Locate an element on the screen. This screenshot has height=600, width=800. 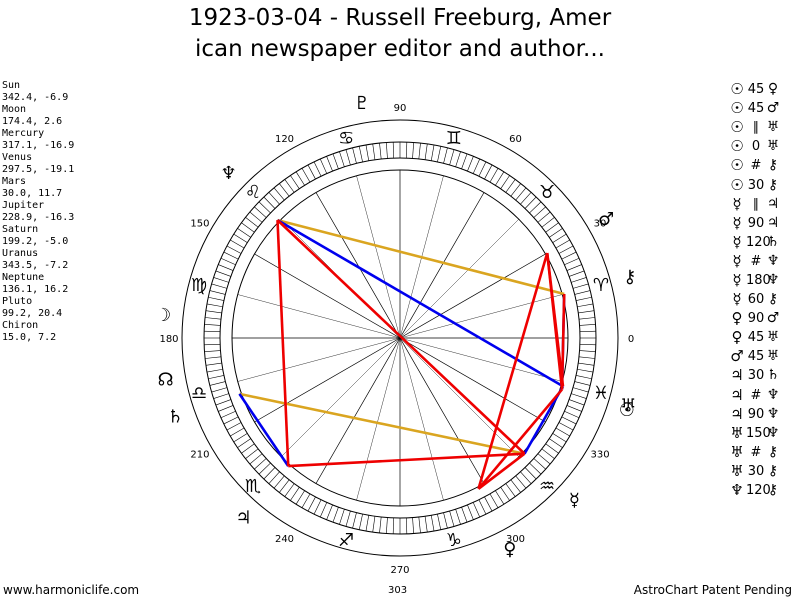
aspect-row: ♃ 90 ♆ is located at coordinates (754, 414).